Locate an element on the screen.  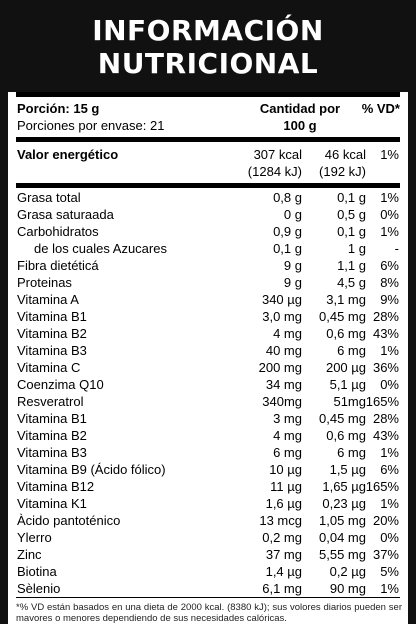
amount-per-100g: 40 mg is located at coordinates (283, 350).